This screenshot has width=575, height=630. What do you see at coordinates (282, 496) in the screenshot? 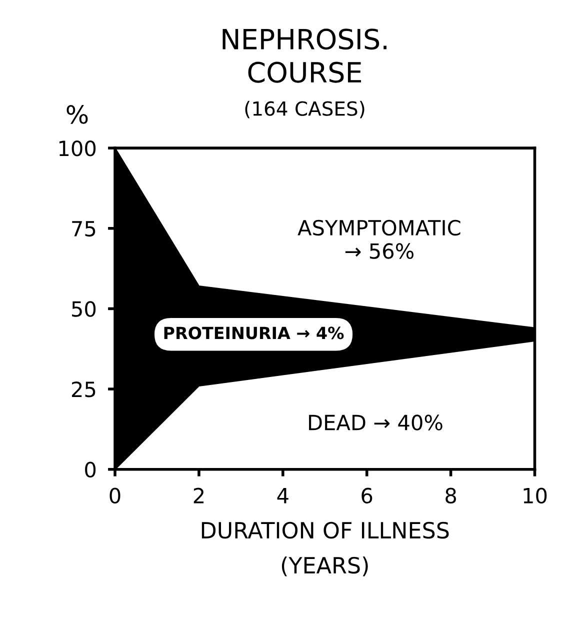
I see `x-tick-label: 4` at bounding box center [282, 496].